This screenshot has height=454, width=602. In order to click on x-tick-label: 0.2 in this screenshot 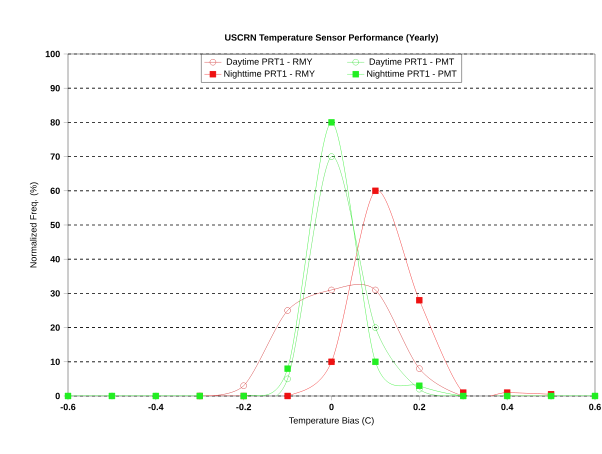, I will do `click(419, 407)`.